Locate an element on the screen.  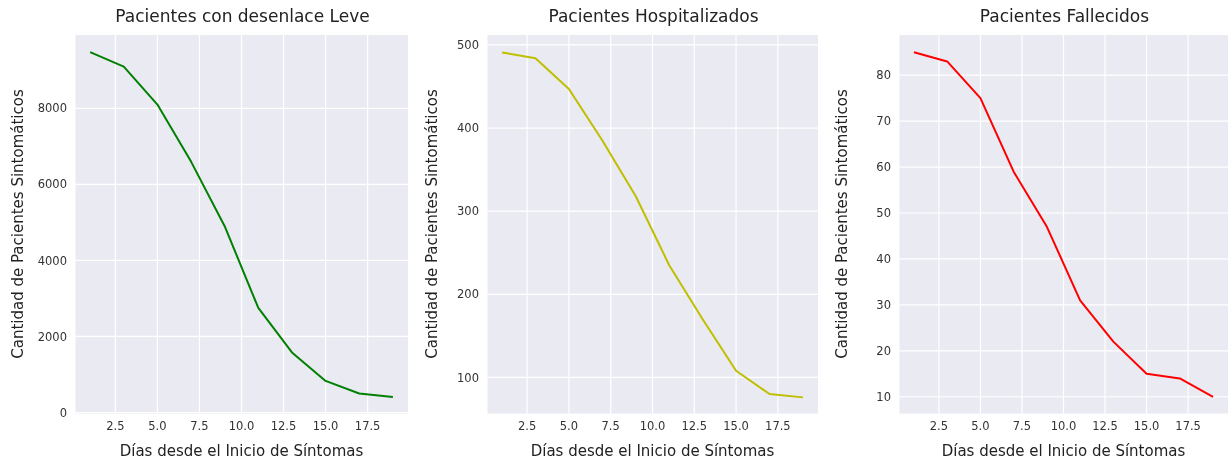
y-tick-label: 200 is located at coordinates (468, 294).